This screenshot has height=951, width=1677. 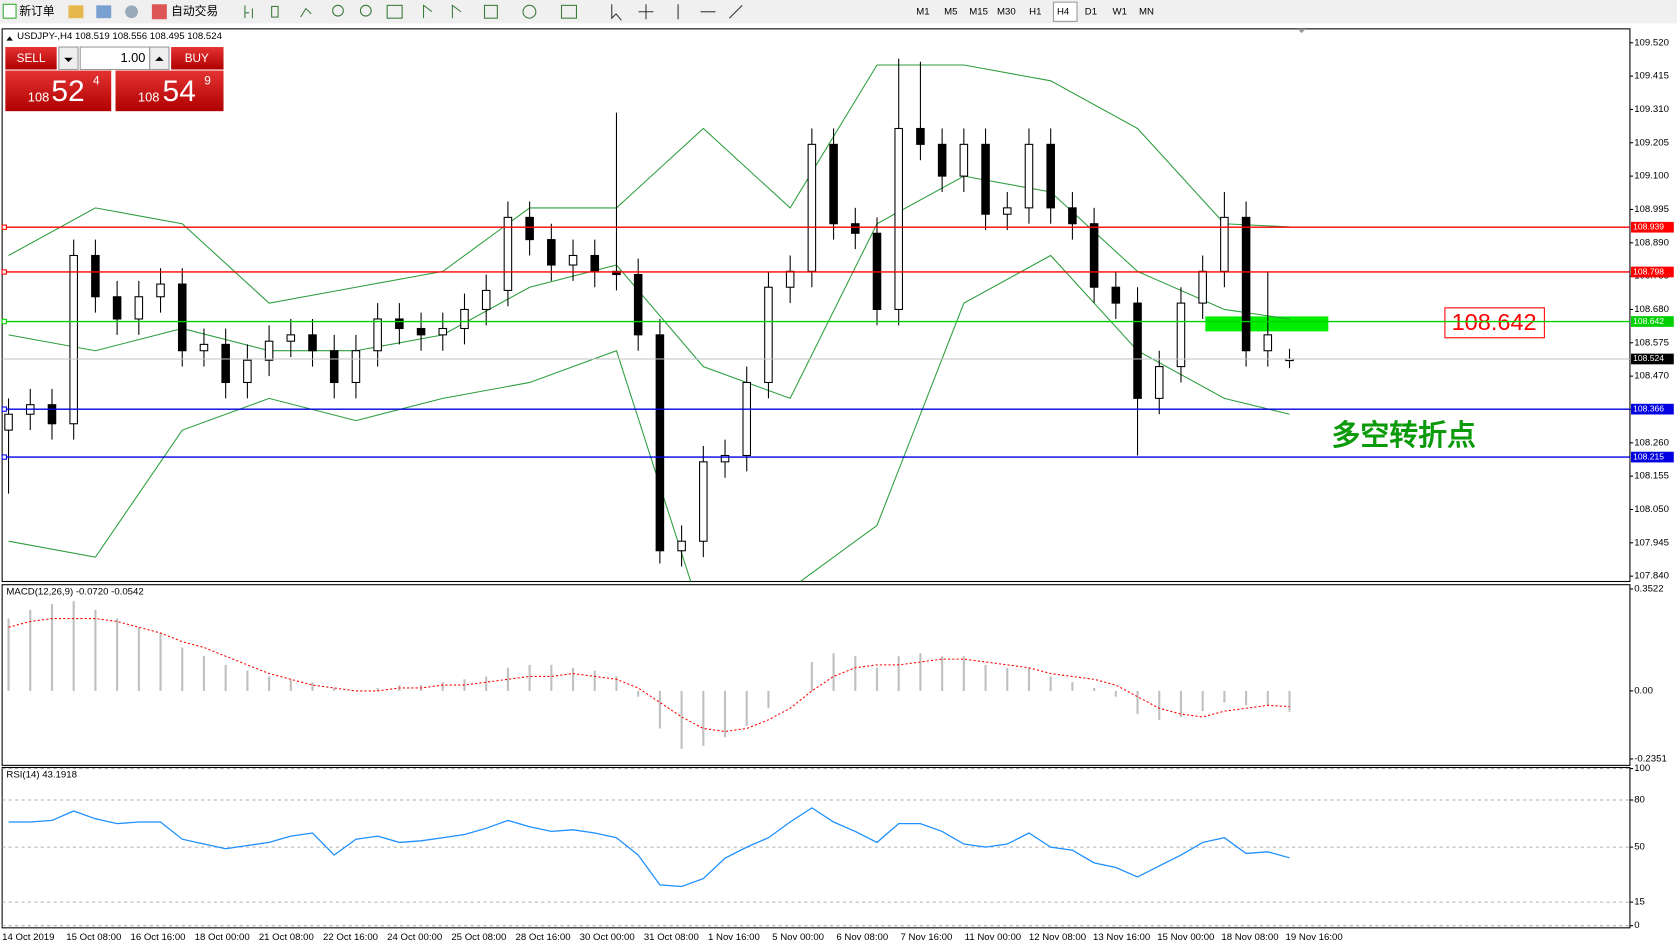 I want to click on lots-value: 1.00, so click(x=132, y=57).